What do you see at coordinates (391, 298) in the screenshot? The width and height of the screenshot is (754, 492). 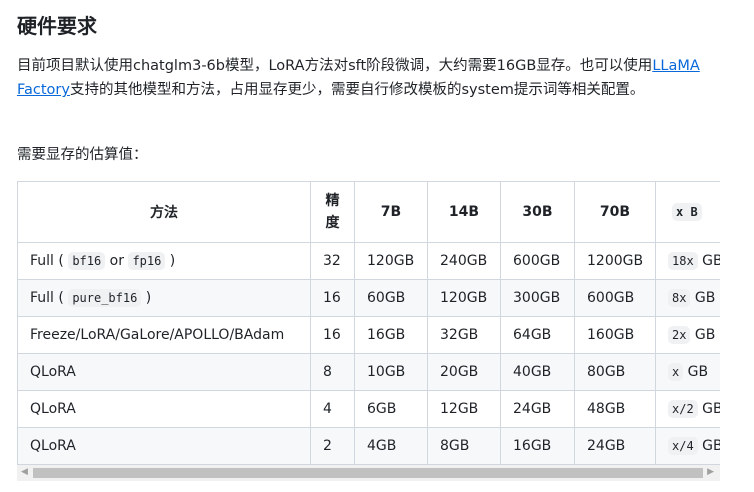 I see `vram-cell: 60GB` at bounding box center [391, 298].